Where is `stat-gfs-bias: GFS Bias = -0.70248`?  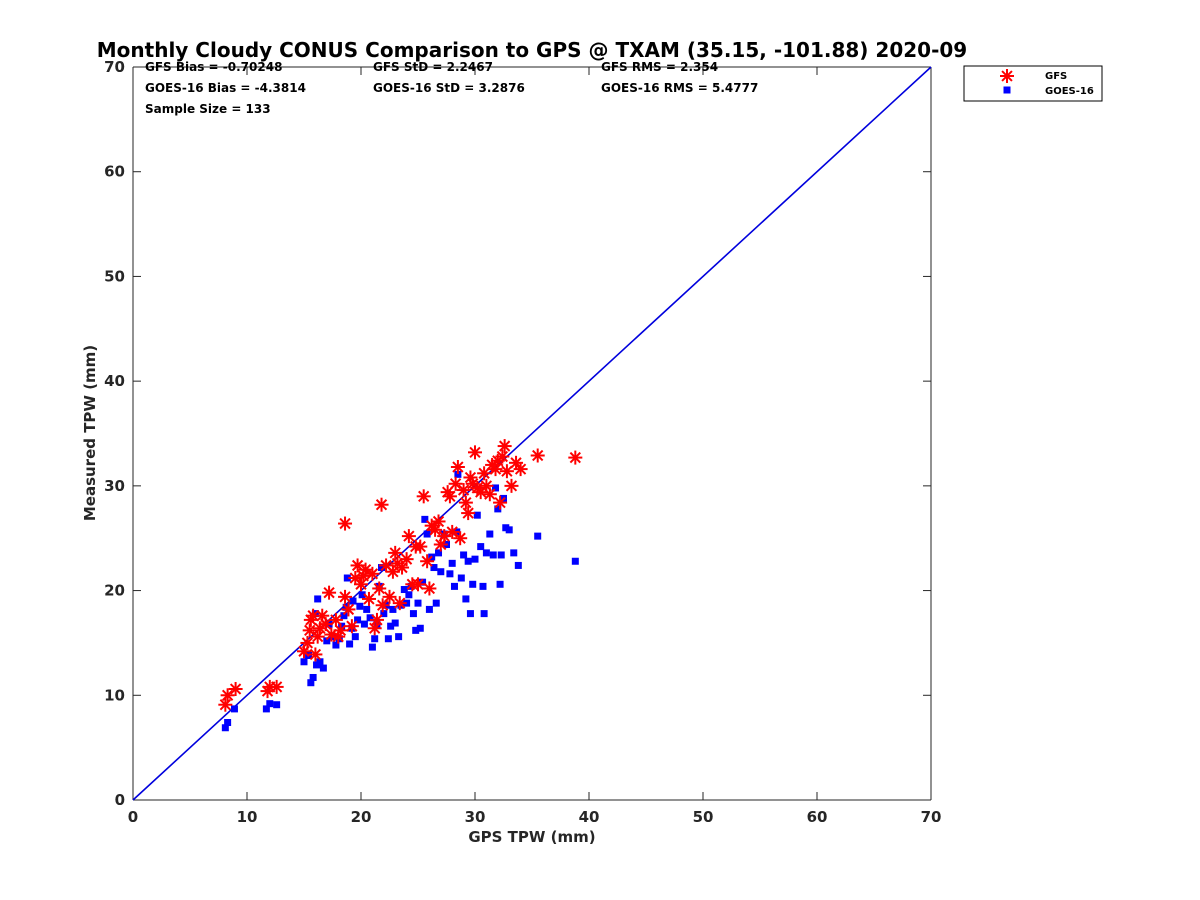 stat-gfs-bias: GFS Bias = -0.70248 is located at coordinates (213, 67).